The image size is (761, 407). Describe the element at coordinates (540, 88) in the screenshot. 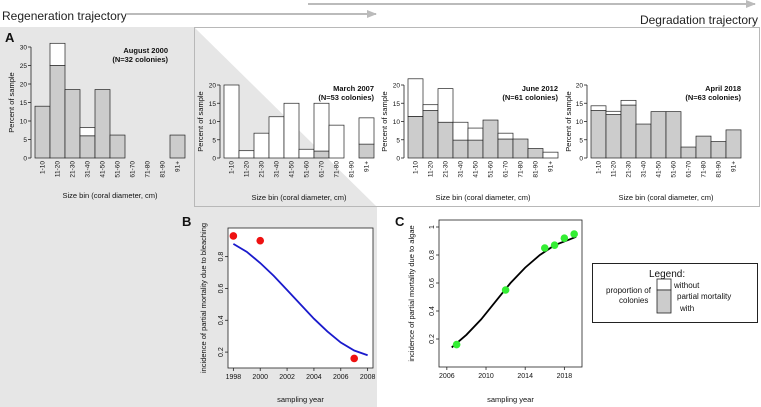

I see `chart-title: June 2012` at that location.